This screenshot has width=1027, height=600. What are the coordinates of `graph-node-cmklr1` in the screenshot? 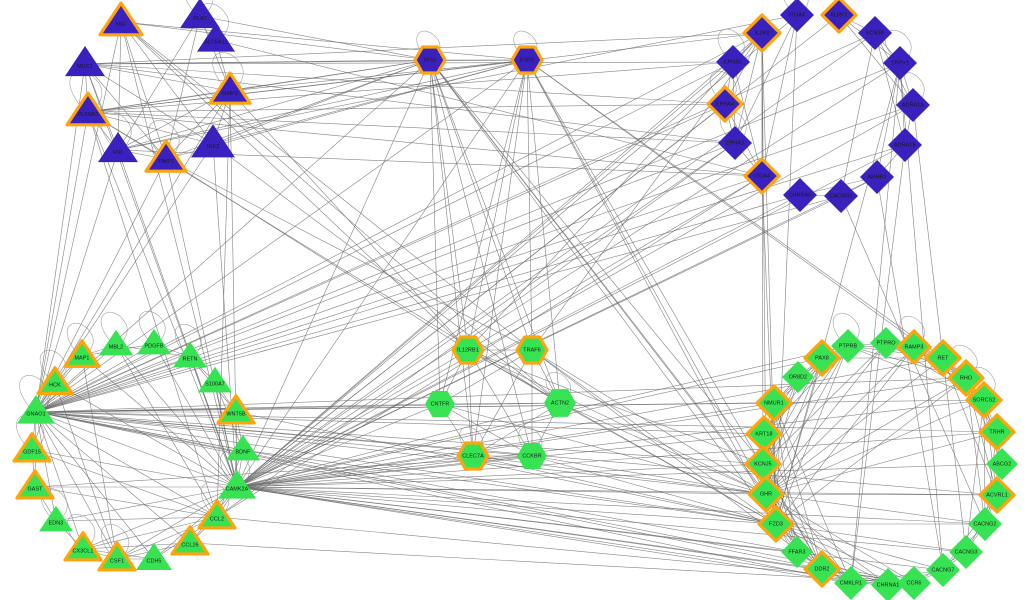 It's located at (851, 583).